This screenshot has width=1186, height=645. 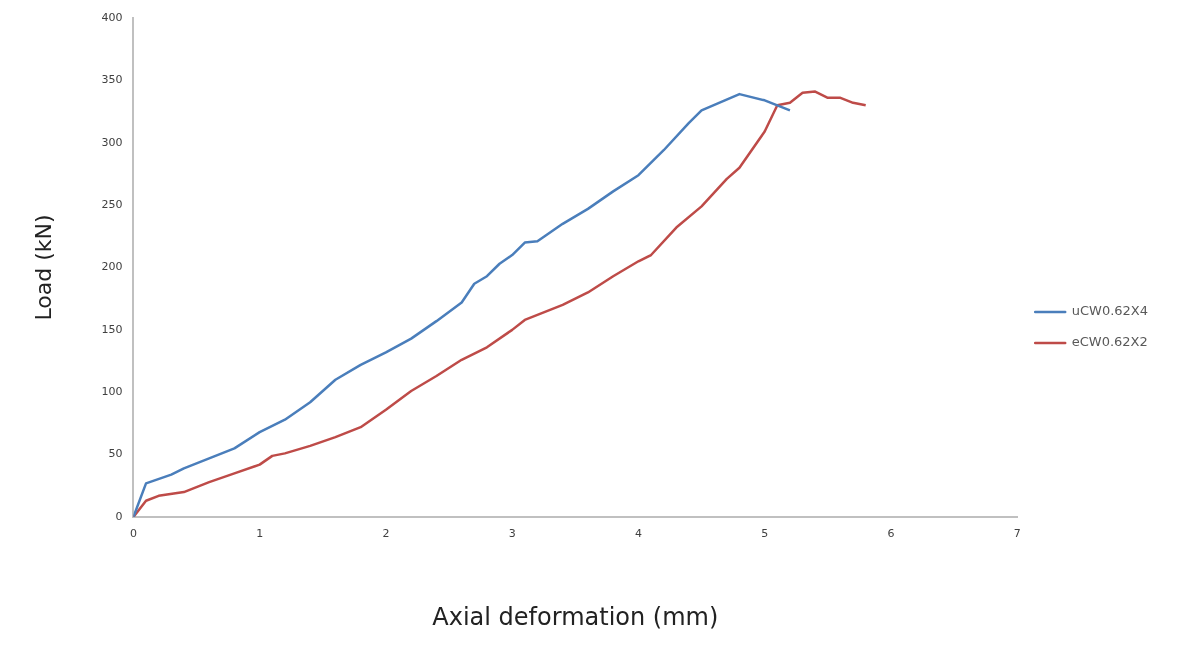 What do you see at coordinates (112, 204) in the screenshot?
I see `y-tick-label: 250` at bounding box center [112, 204].